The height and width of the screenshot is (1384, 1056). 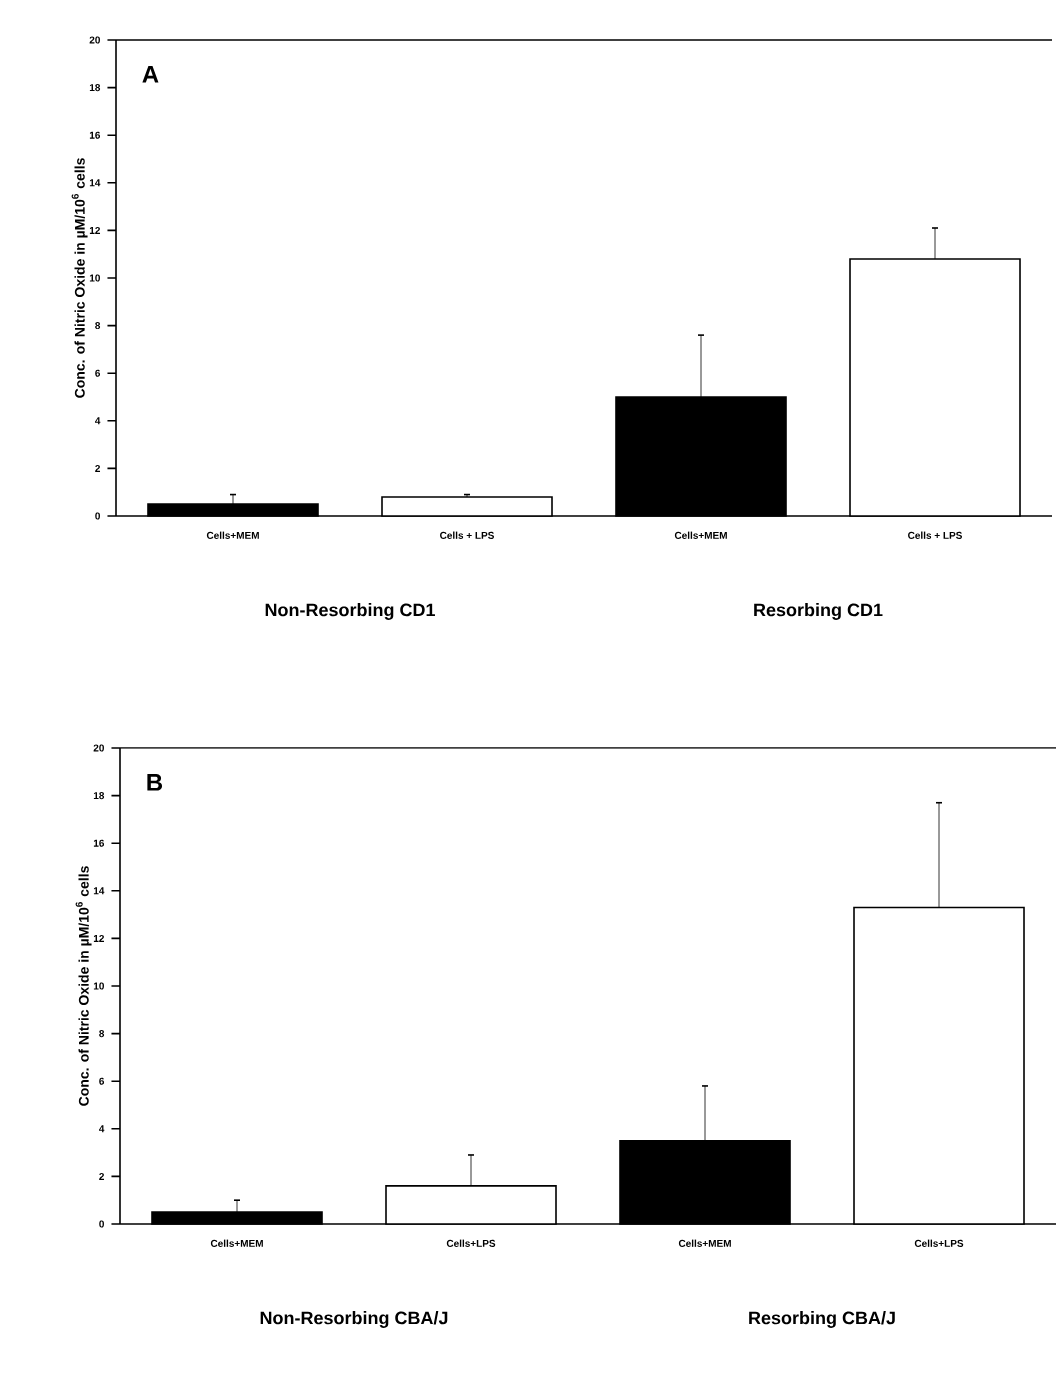 I want to click on text: Resorbing CBA/J, so click(x=822, y=1319).